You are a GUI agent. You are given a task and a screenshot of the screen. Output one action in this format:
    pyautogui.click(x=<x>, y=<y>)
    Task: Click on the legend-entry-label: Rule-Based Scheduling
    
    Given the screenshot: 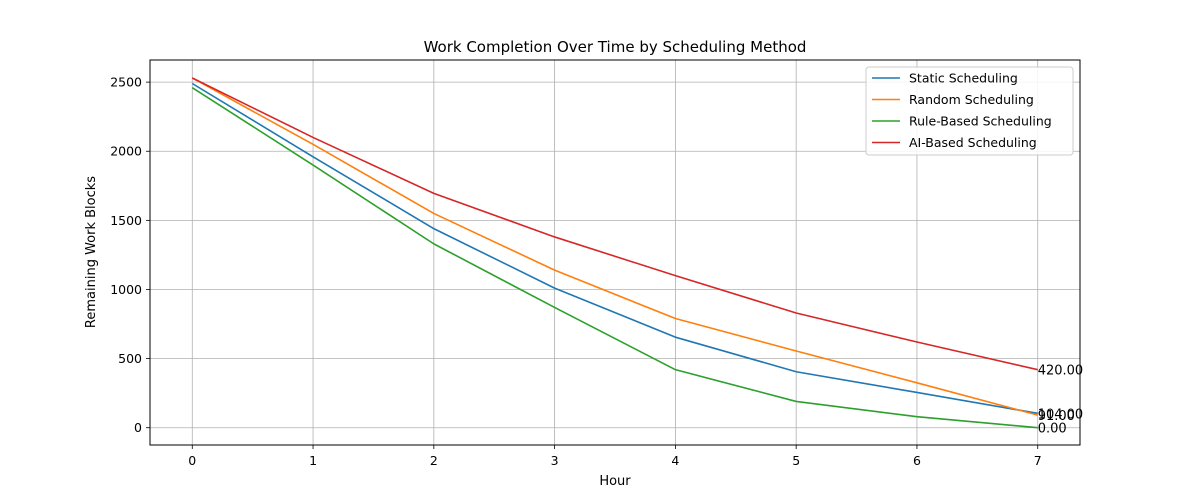 What is the action you would take?
    pyautogui.click(x=980, y=121)
    